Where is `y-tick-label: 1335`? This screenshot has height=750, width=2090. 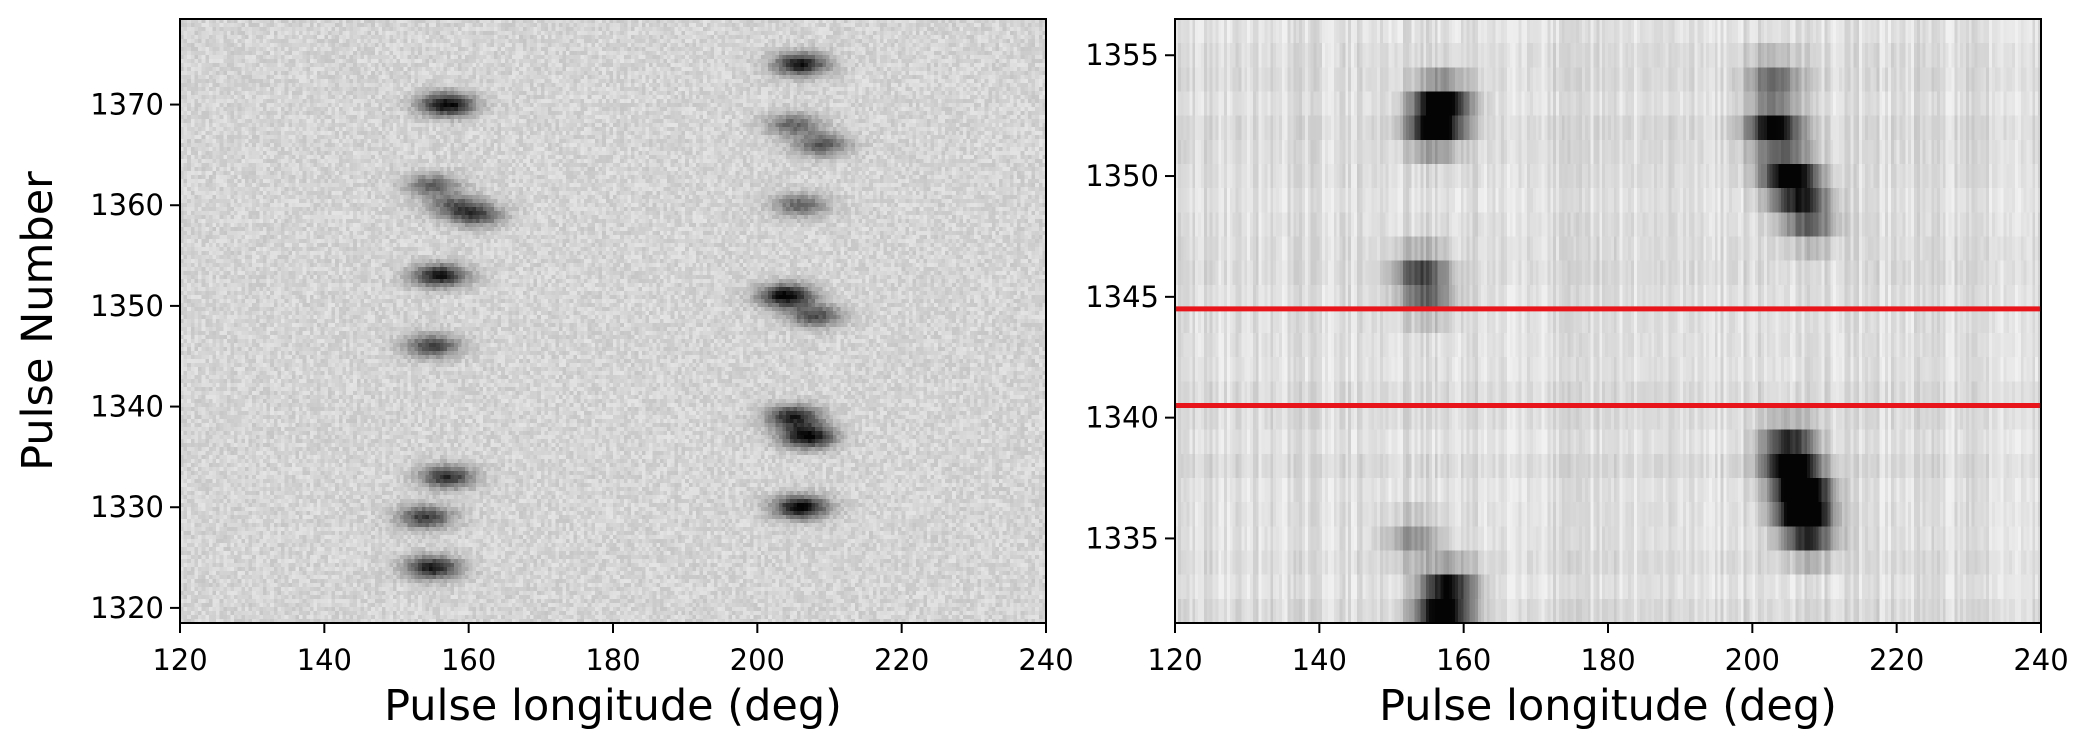
y-tick-label: 1335 is located at coordinates (1122, 538).